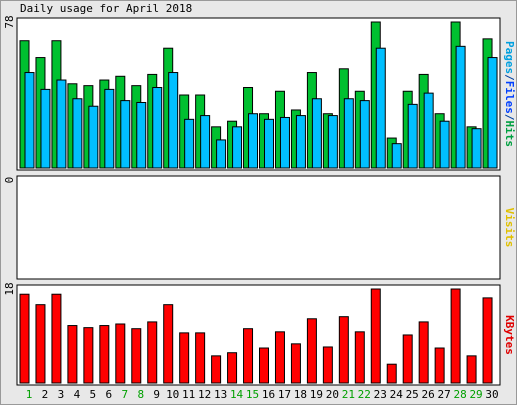  I want to click on axis-label: Pages/Files/Hits, so click(509, 94).